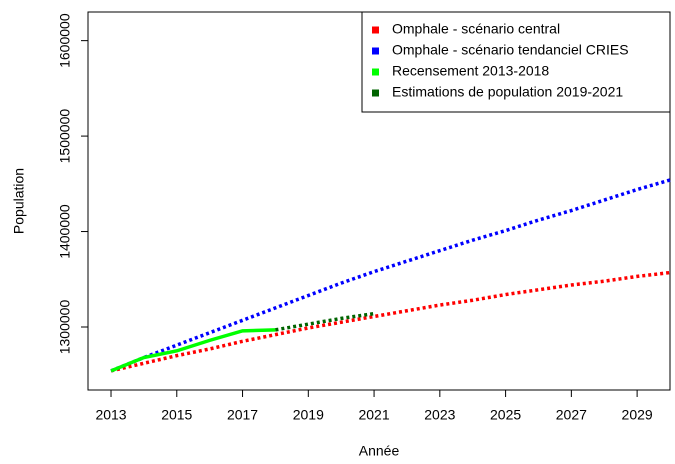  I want to click on legend-label: Estimations de population 2019-2021, so click(507, 92).